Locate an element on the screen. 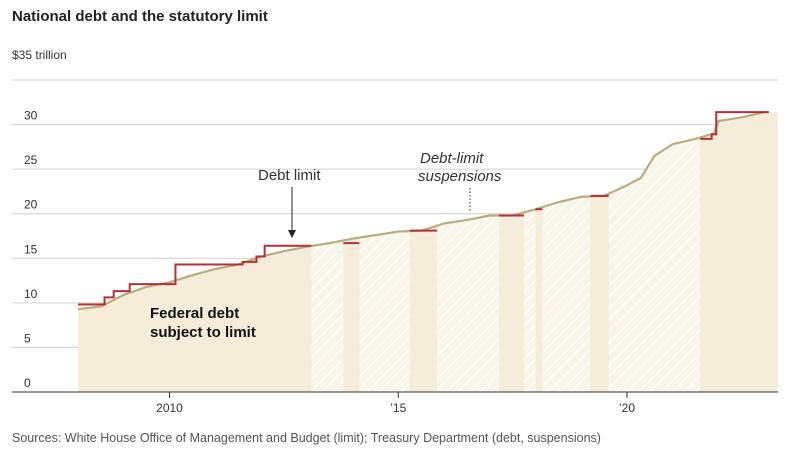  x-tick-label: 2010 is located at coordinates (169, 408).